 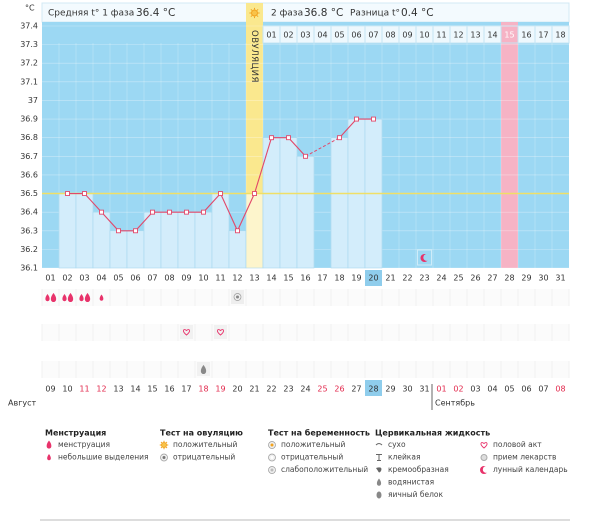 What do you see at coordinates (517, 444) in the screenshot?
I see `legend-item: половой акт` at bounding box center [517, 444].